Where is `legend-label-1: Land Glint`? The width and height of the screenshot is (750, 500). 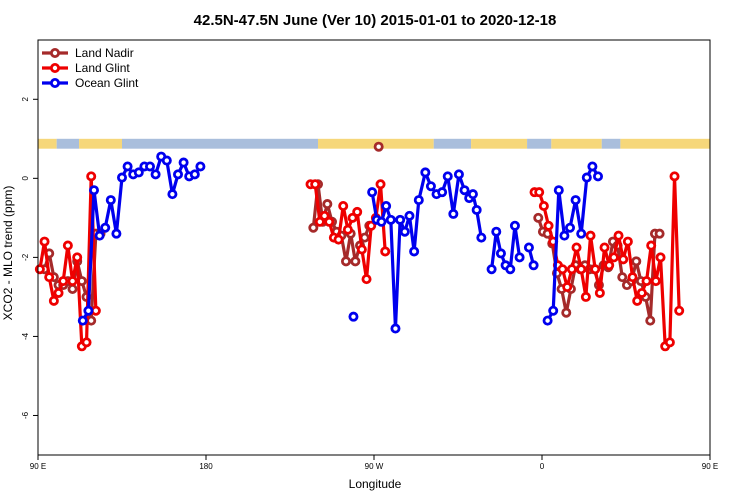
legend-label-1: Land Glint is located at coordinates (102, 68).